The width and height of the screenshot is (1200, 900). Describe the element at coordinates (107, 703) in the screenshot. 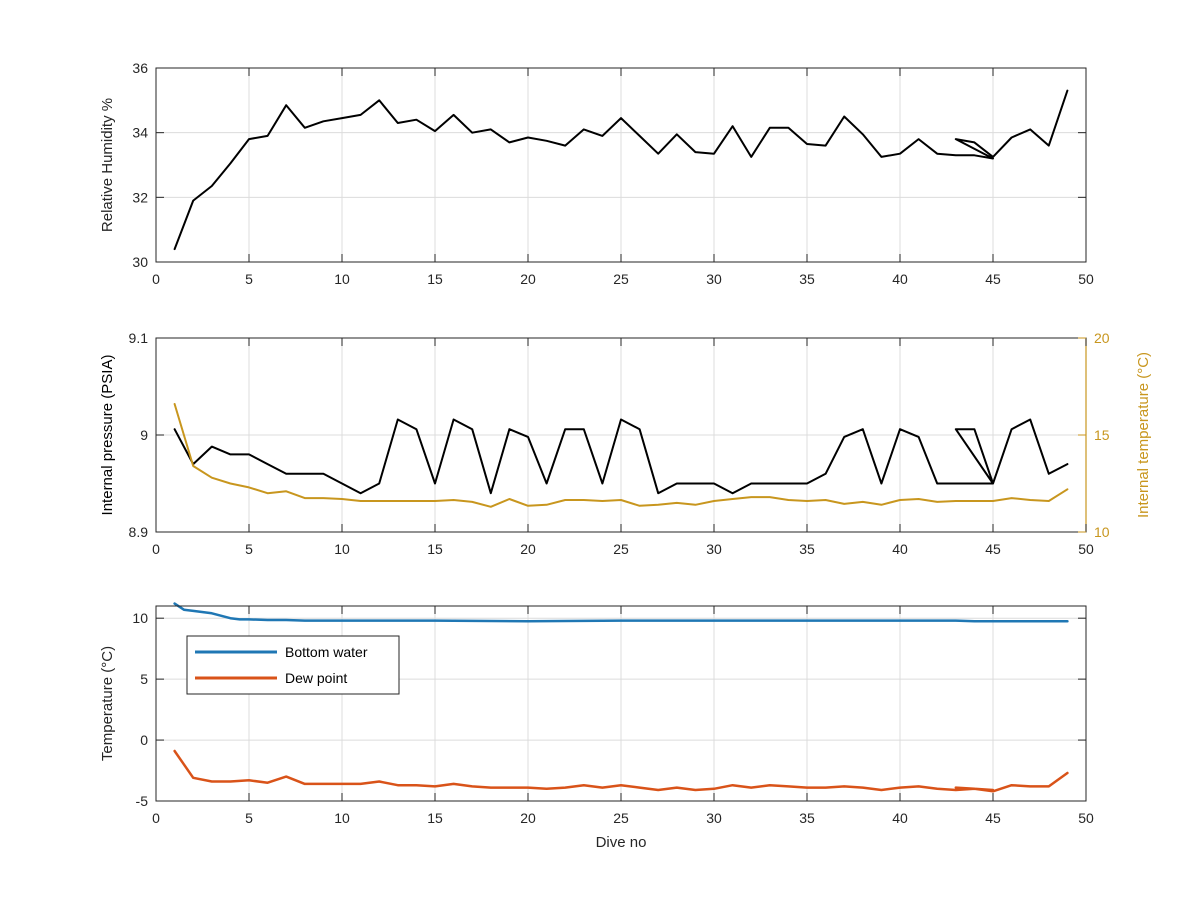

I see `y-axis-label: Temperature (°C)` at that location.